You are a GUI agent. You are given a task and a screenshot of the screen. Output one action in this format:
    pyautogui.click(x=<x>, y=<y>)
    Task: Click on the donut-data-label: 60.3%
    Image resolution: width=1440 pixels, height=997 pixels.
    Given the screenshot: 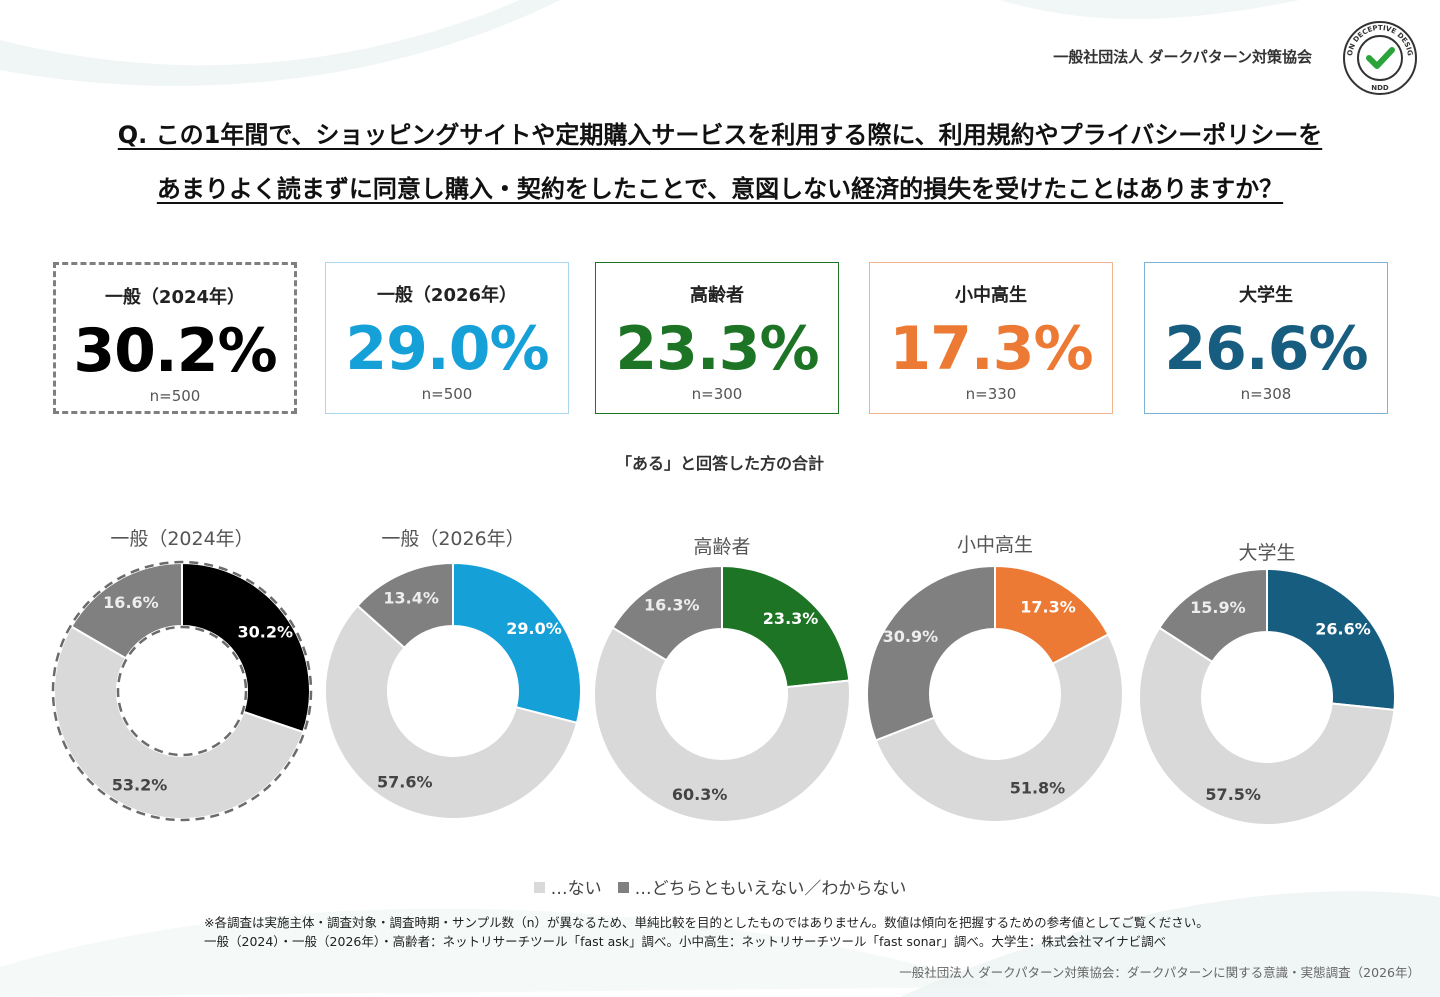 What is the action you would take?
    pyautogui.click(x=700, y=794)
    